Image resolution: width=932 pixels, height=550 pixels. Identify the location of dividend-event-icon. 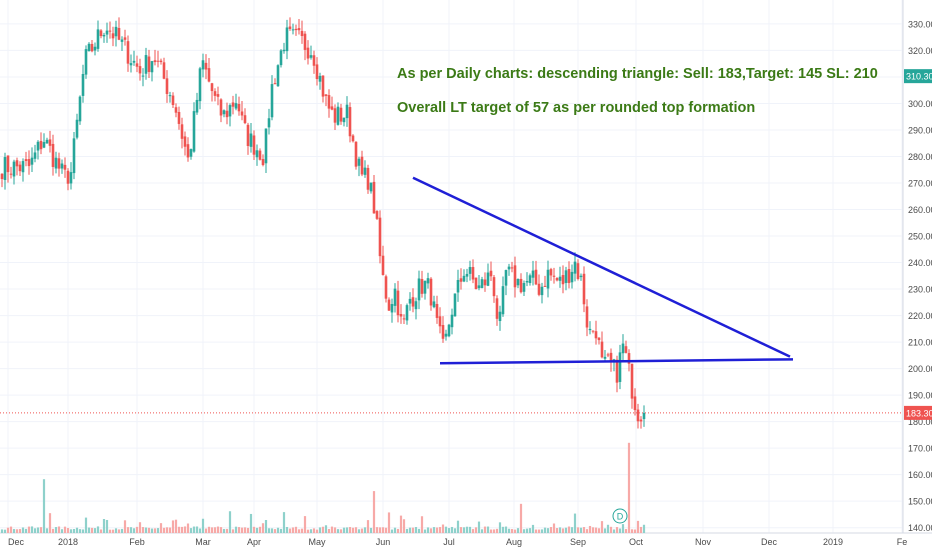
(620, 516).